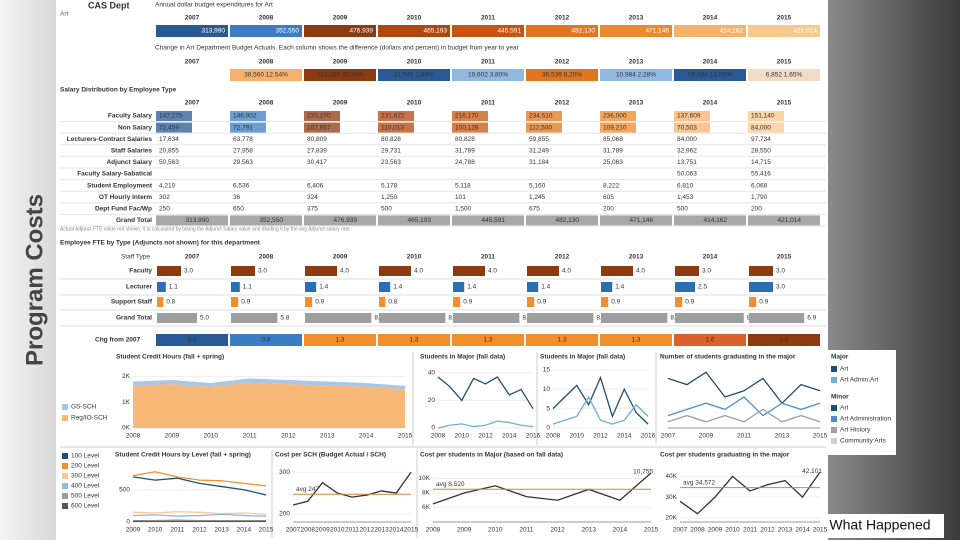 This screenshot has width=960, height=540. I want to click on salary-value: 4,210, so click(167, 185).